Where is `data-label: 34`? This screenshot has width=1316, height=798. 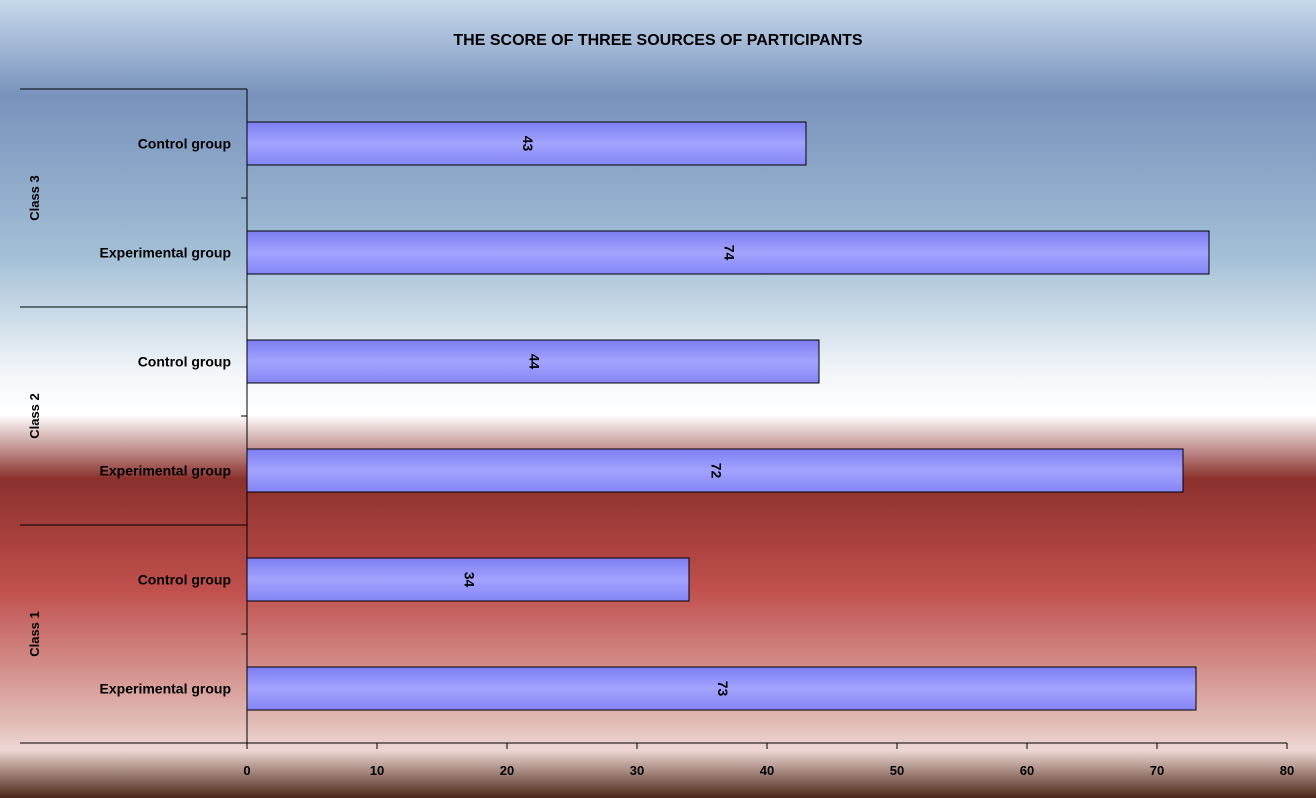
data-label: 34 is located at coordinates (469, 580).